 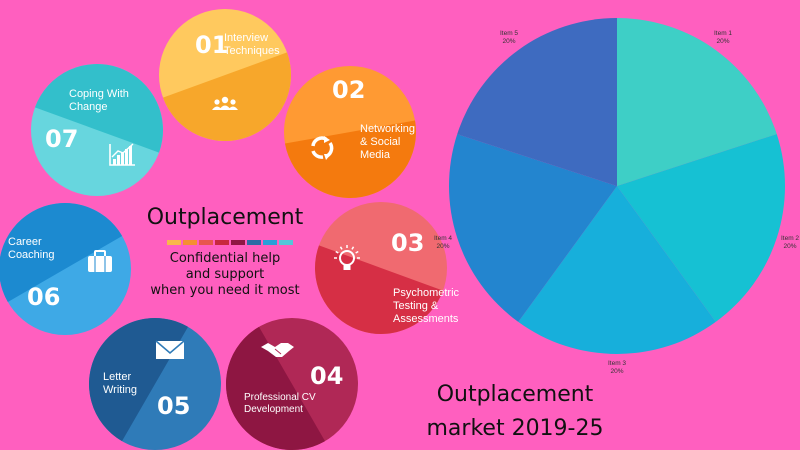 I want to click on step-label: Testing &, so click(x=416, y=306).